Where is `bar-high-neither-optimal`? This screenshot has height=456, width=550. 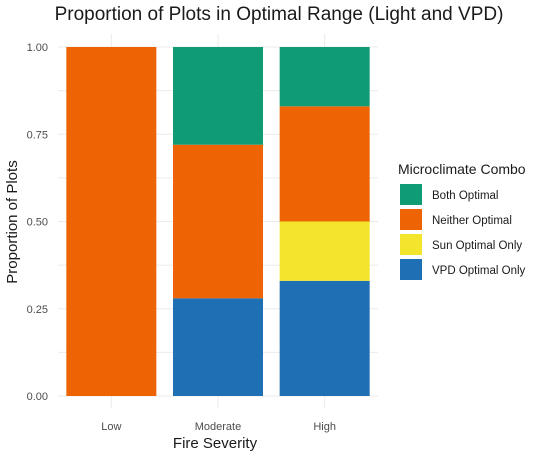 bar-high-neither-optimal is located at coordinates (324, 164).